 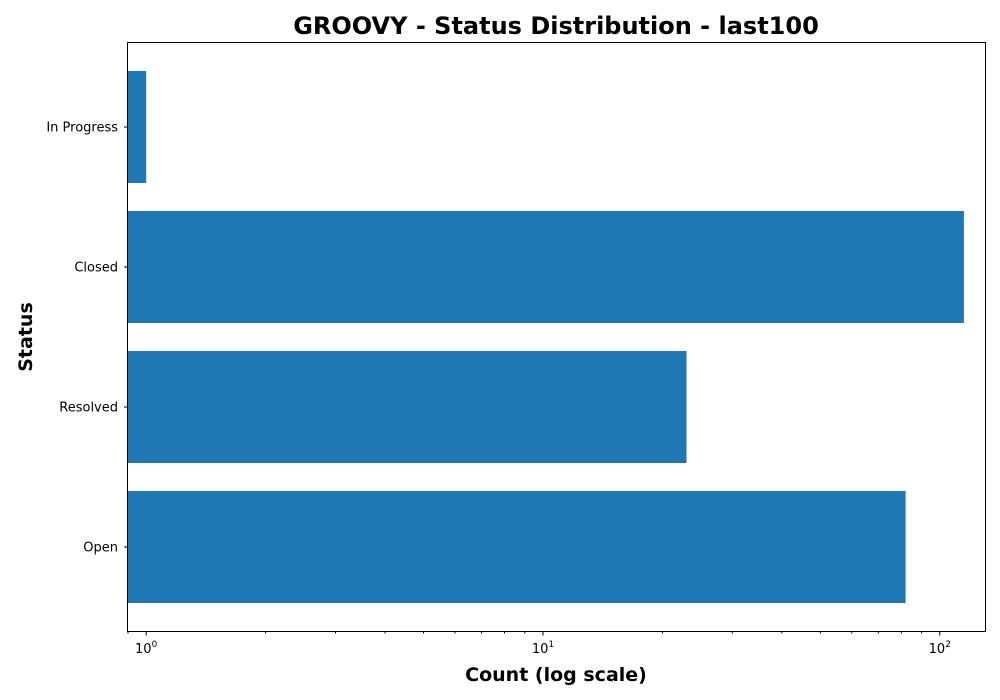 What do you see at coordinates (26, 337) in the screenshot?
I see `y-axis-label: Status` at bounding box center [26, 337].